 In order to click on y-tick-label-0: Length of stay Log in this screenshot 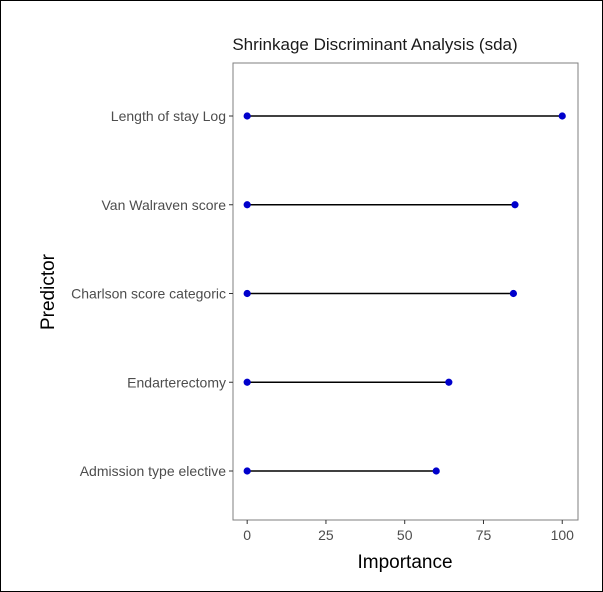, I will do `click(168, 116)`.